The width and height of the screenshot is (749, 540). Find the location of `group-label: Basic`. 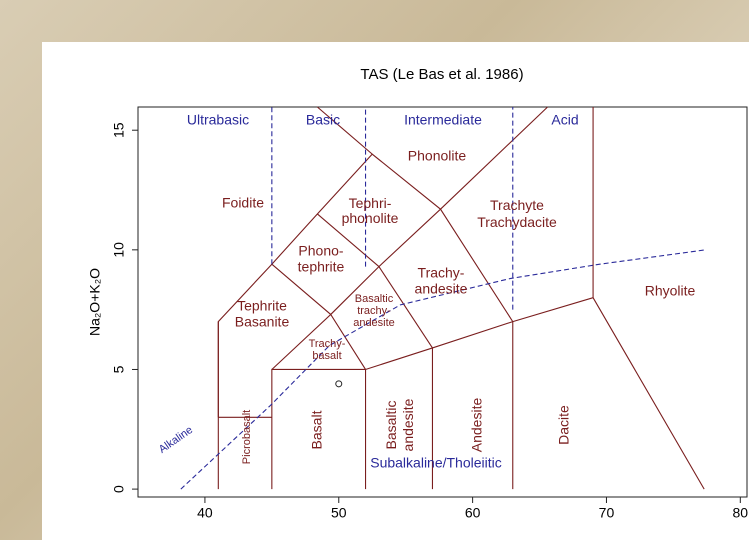

group-label: Basic is located at coordinates (323, 120).